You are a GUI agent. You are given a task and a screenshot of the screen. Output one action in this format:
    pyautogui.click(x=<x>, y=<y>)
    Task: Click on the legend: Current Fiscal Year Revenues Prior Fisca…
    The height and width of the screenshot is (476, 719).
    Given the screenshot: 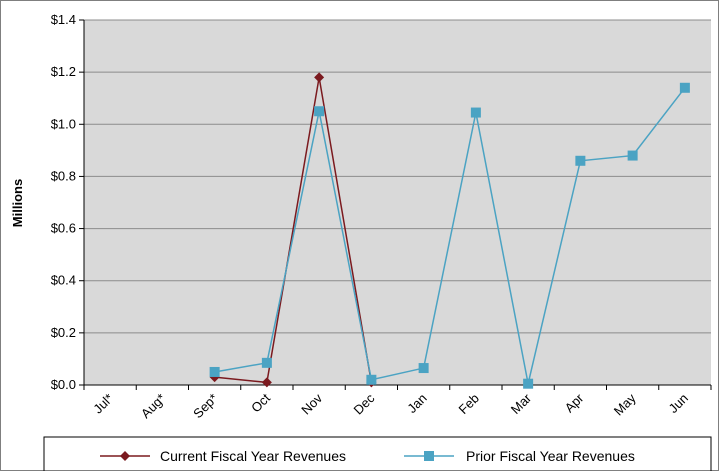 What is the action you would take?
    pyautogui.click(x=377, y=454)
    